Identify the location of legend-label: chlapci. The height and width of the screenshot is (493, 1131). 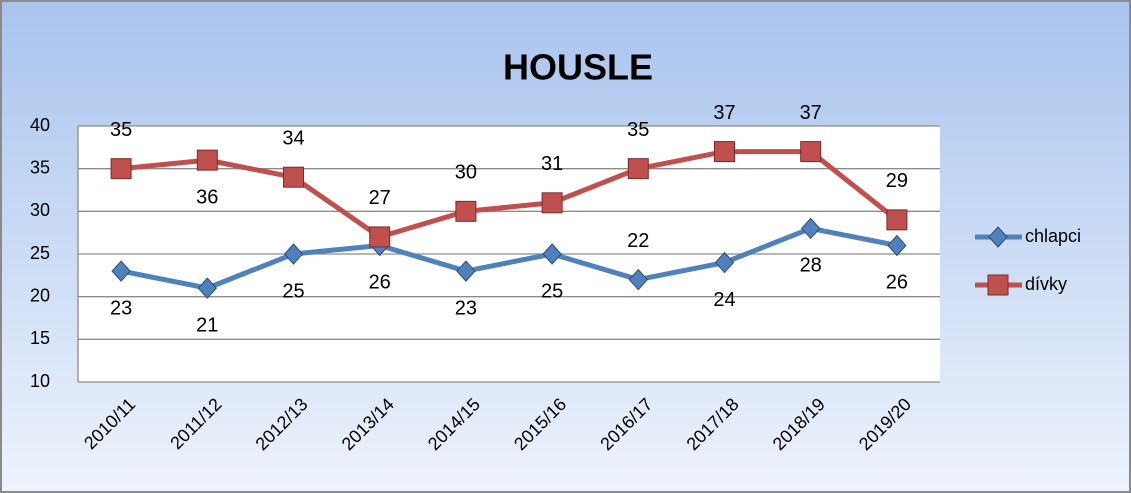
(1053, 236).